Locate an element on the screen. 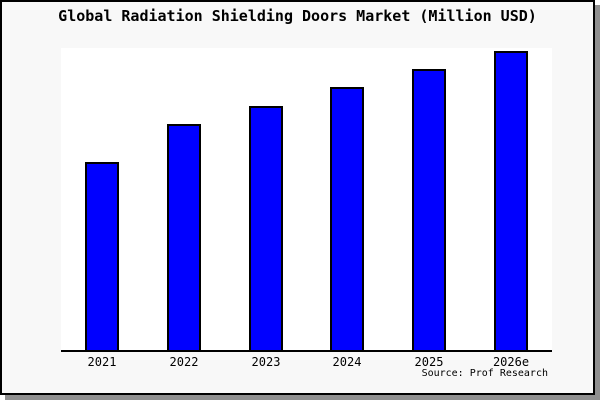  source-credit: Source: Prof Research is located at coordinates (484, 373).